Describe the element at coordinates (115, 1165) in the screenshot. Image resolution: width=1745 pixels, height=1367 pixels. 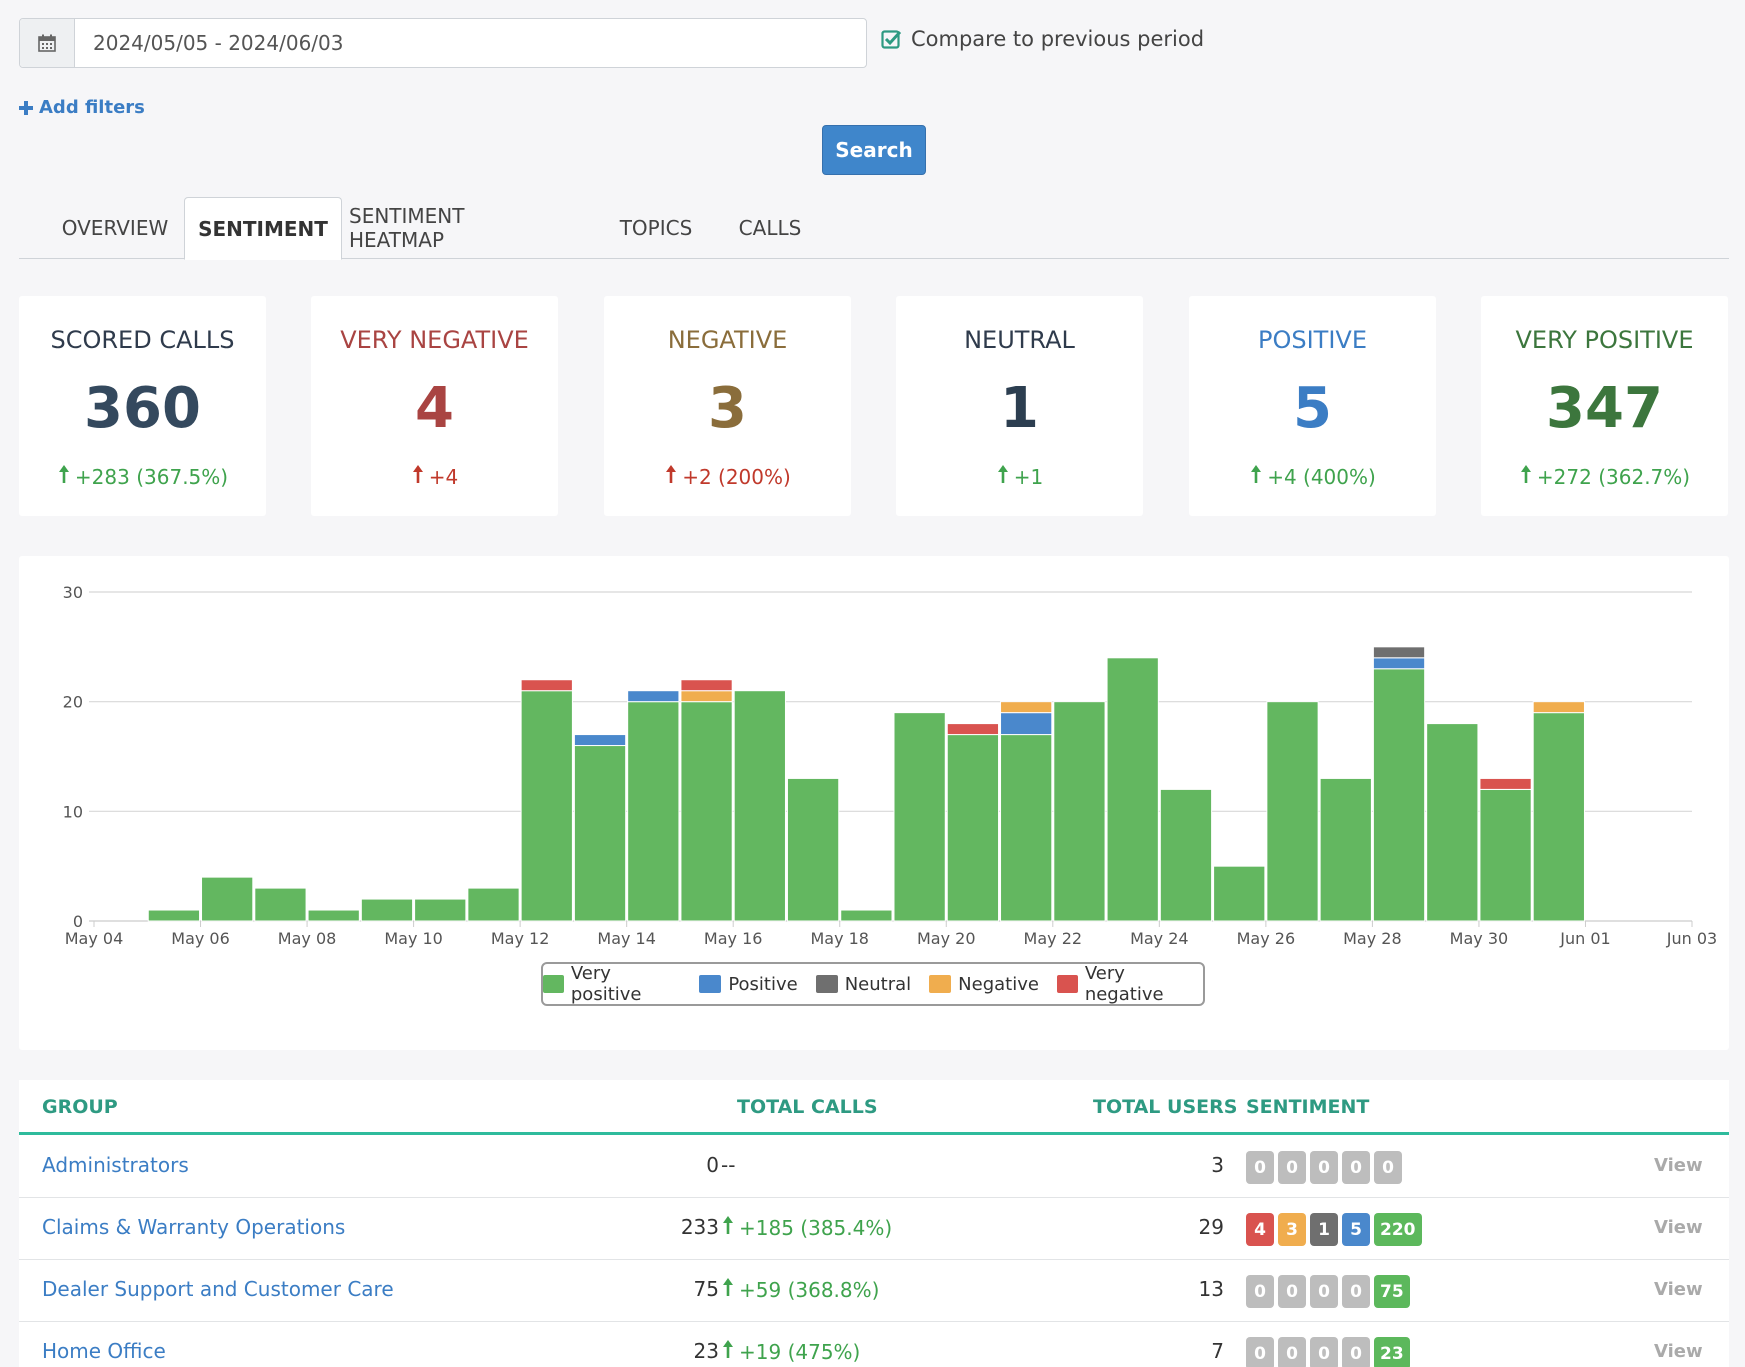
I see `group-link: Administrators` at that location.